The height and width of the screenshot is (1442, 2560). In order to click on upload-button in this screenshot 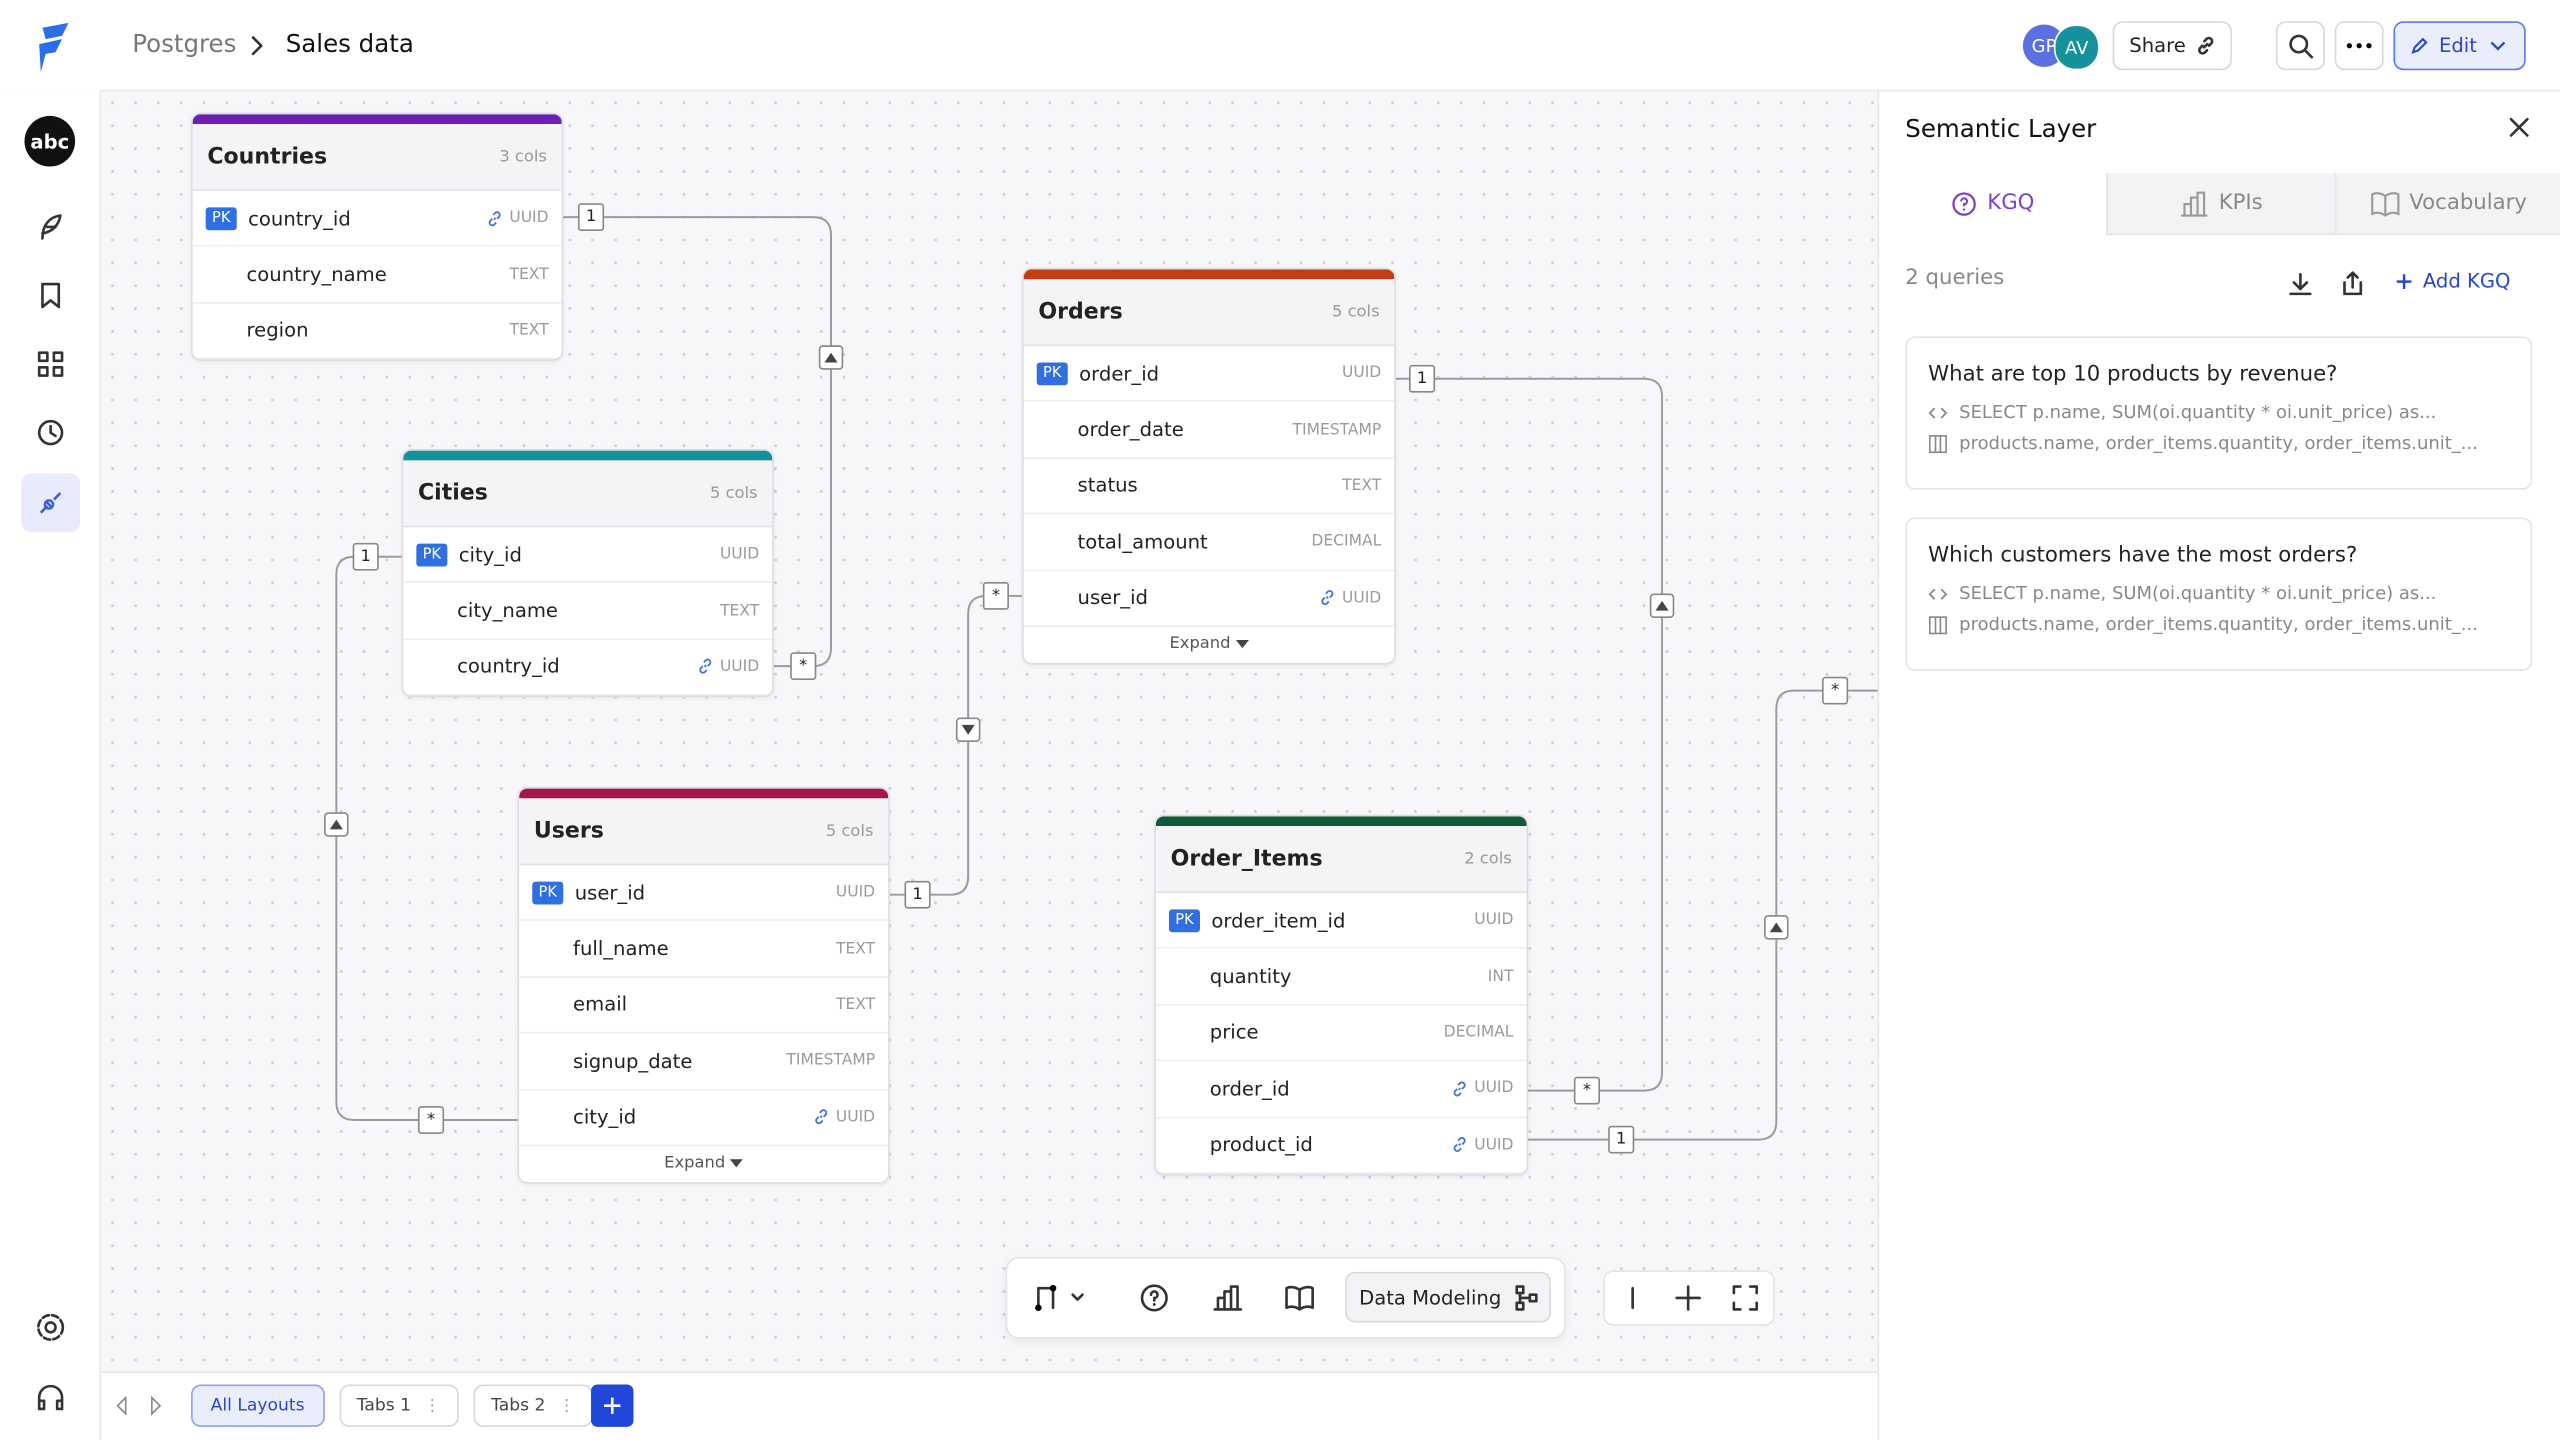, I will do `click(2353, 283)`.